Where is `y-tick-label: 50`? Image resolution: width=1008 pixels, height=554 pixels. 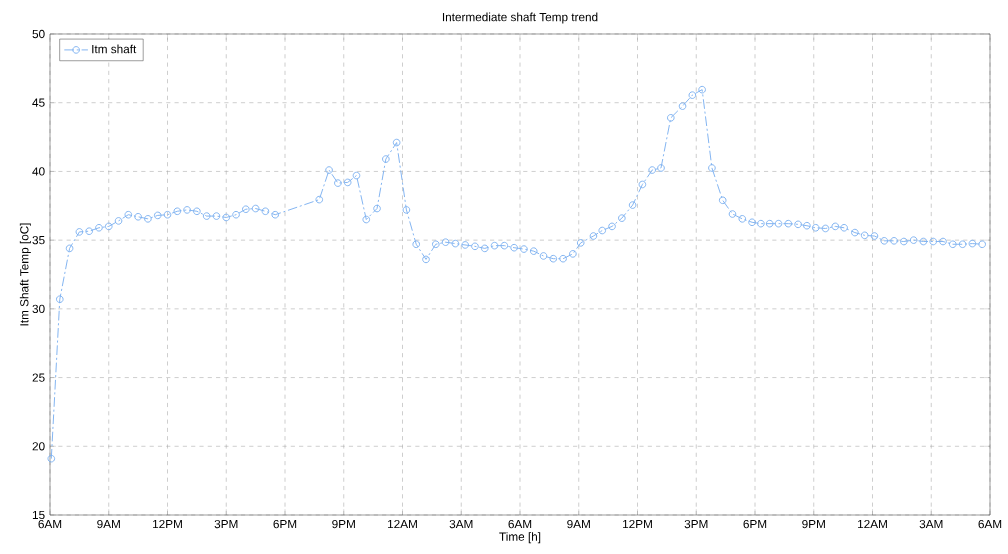 y-tick-label: 50 is located at coordinates (38, 34).